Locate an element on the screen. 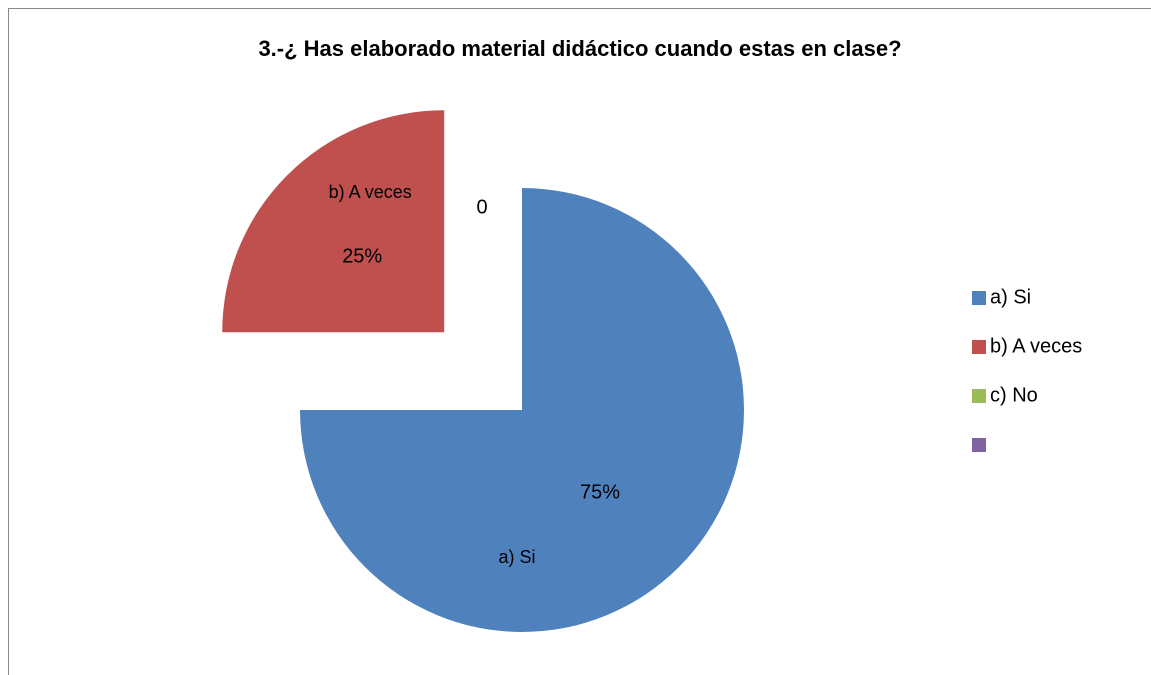 The height and width of the screenshot is (675, 1151). data-label: 25% is located at coordinates (362, 256).